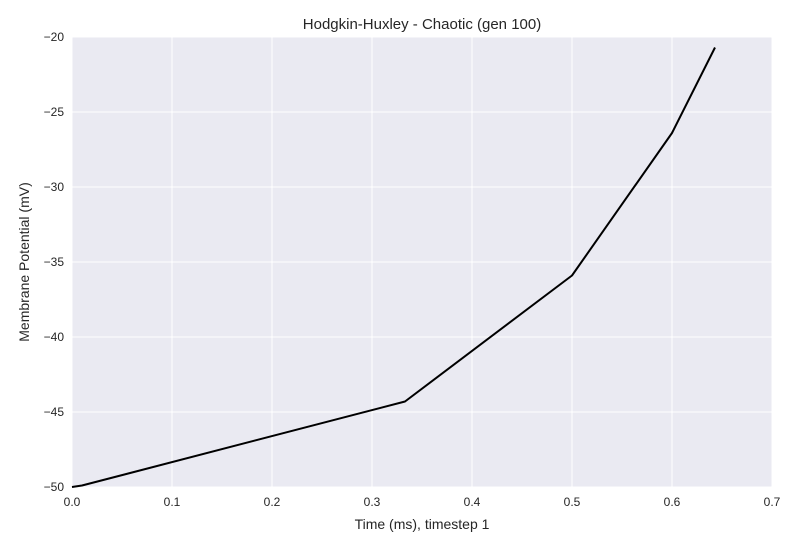 This screenshot has height=550, width=800. I want to click on x-tick-label: 0.3, so click(372, 502).